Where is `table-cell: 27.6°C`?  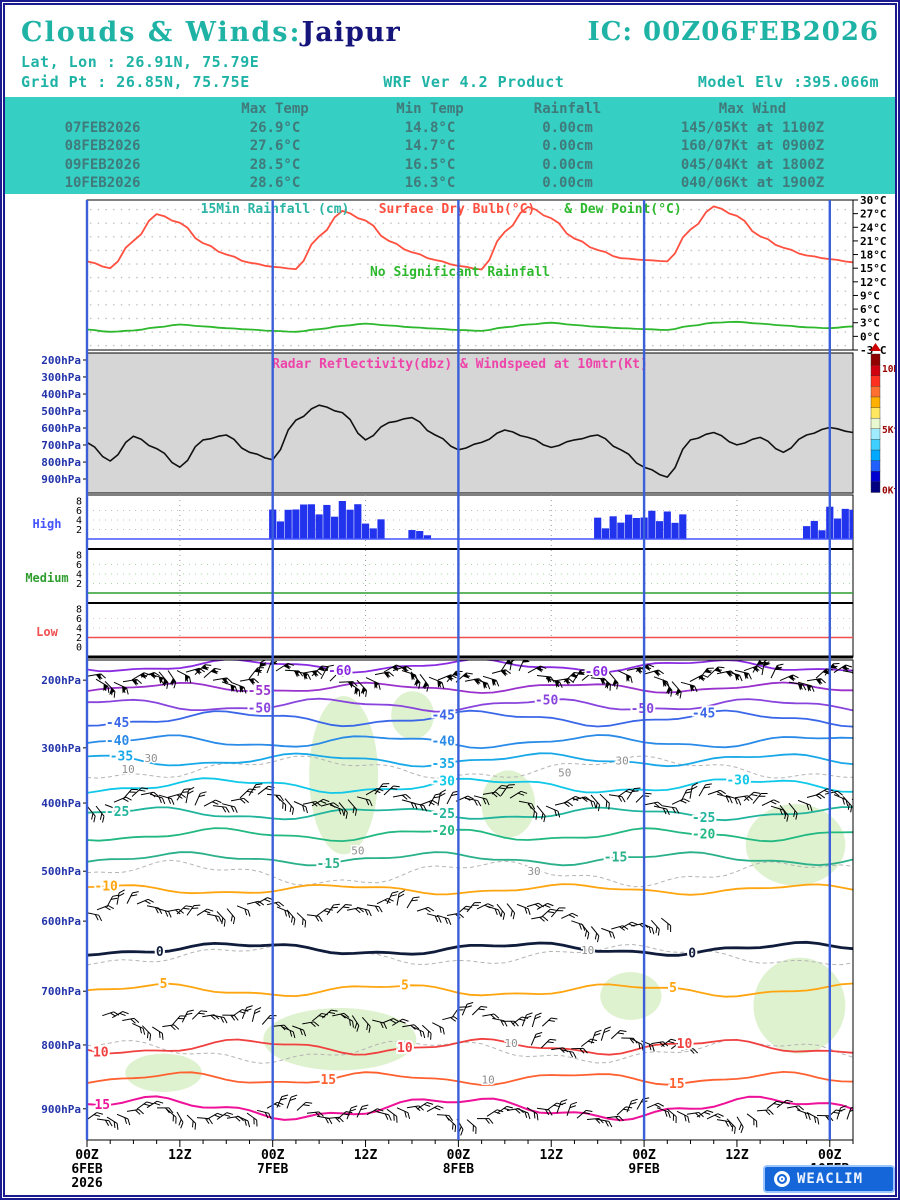 table-cell: 27.6°C is located at coordinates (275, 146).